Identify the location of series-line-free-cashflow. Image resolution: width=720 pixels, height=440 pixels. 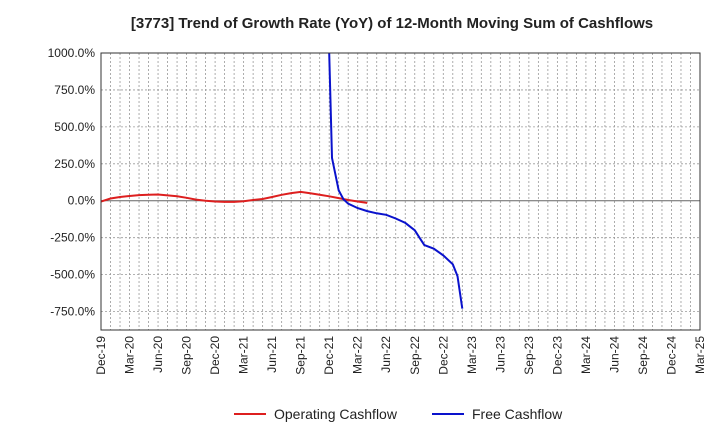
(396, 181).